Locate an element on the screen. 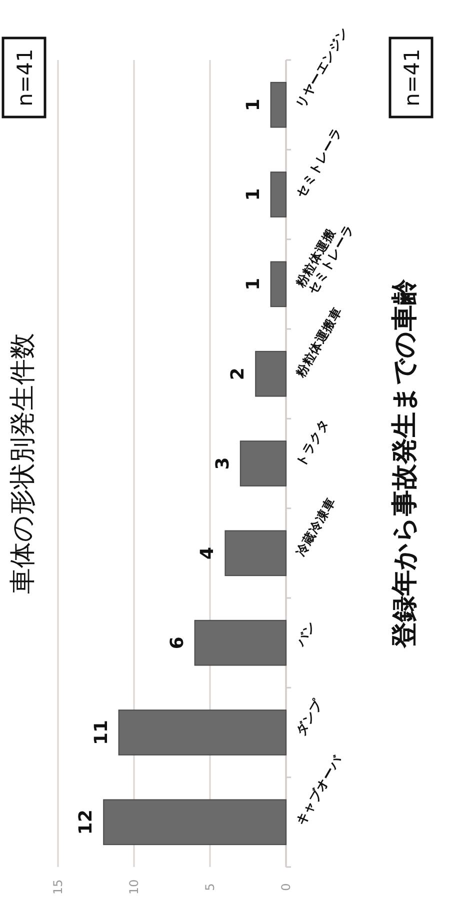 Image resolution: width=457 pixels, height=913 pixels. text: 登録年から事故発生までの車齢 is located at coordinates (405, 463).